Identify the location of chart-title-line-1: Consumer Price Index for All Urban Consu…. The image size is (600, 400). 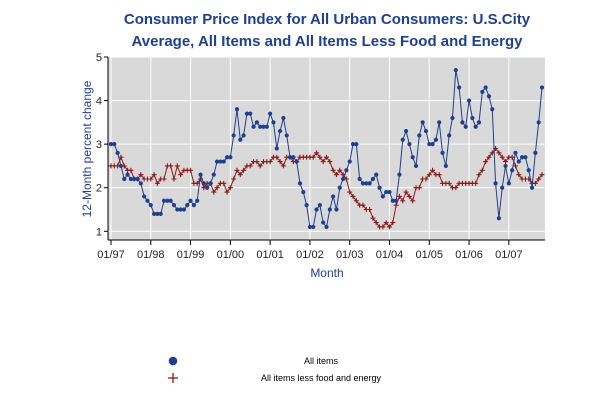
(327, 19).